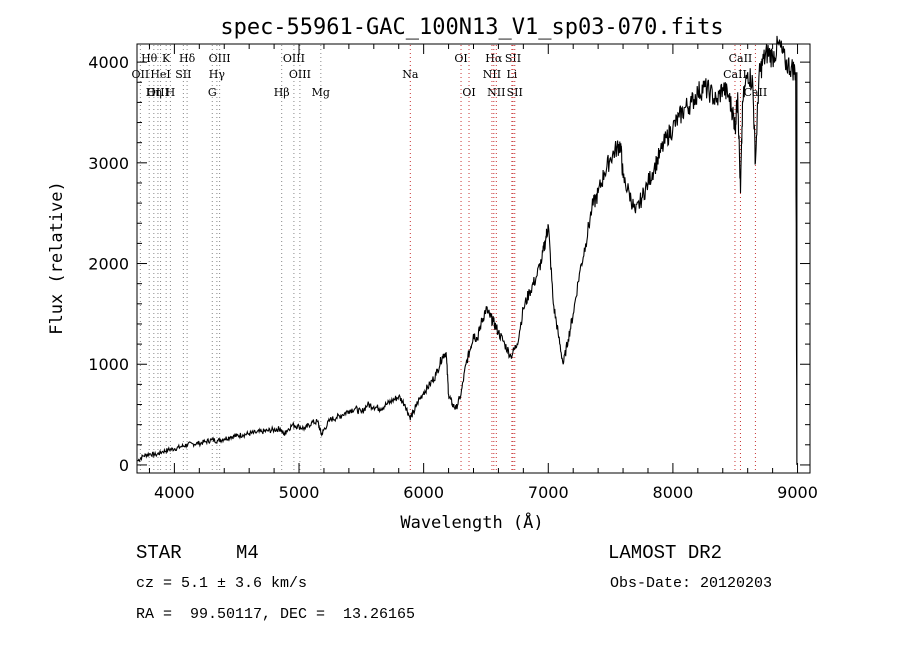  What do you see at coordinates (124, 465) in the screenshot?
I see `y-tick-label: 0` at bounding box center [124, 465].